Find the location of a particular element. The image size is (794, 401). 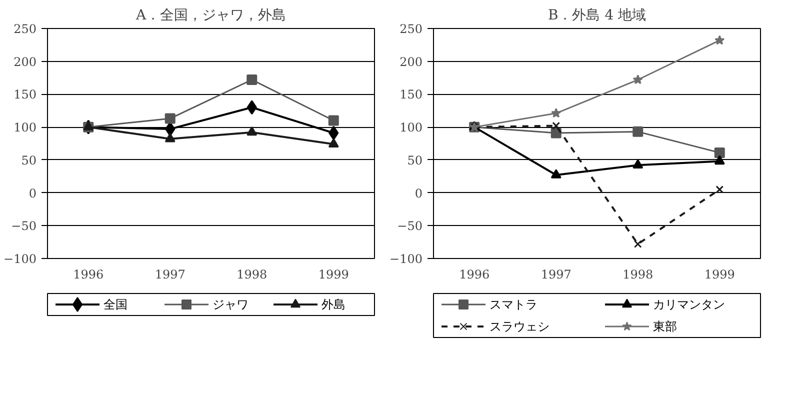

legend-label: 東部 is located at coordinates (665, 327).